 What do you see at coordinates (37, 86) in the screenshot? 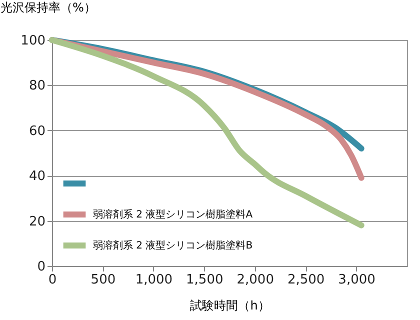
I see `y-tick-label: 80` at bounding box center [37, 86].